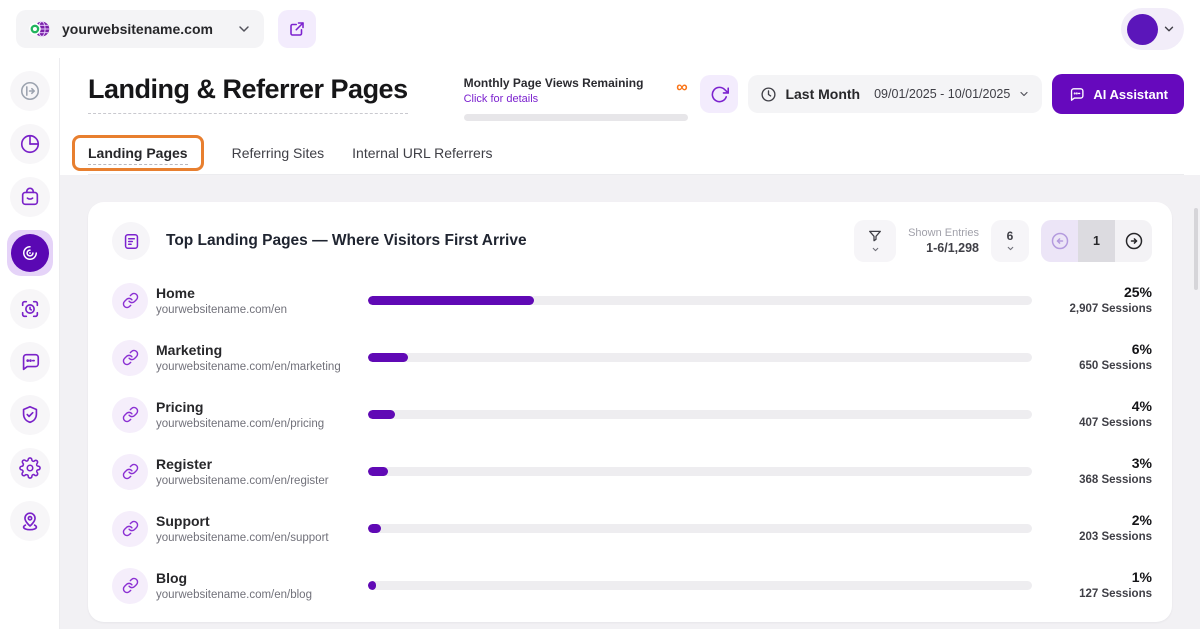 This screenshot has width=1200, height=629. I want to click on refresh-icon, so click(719, 94).